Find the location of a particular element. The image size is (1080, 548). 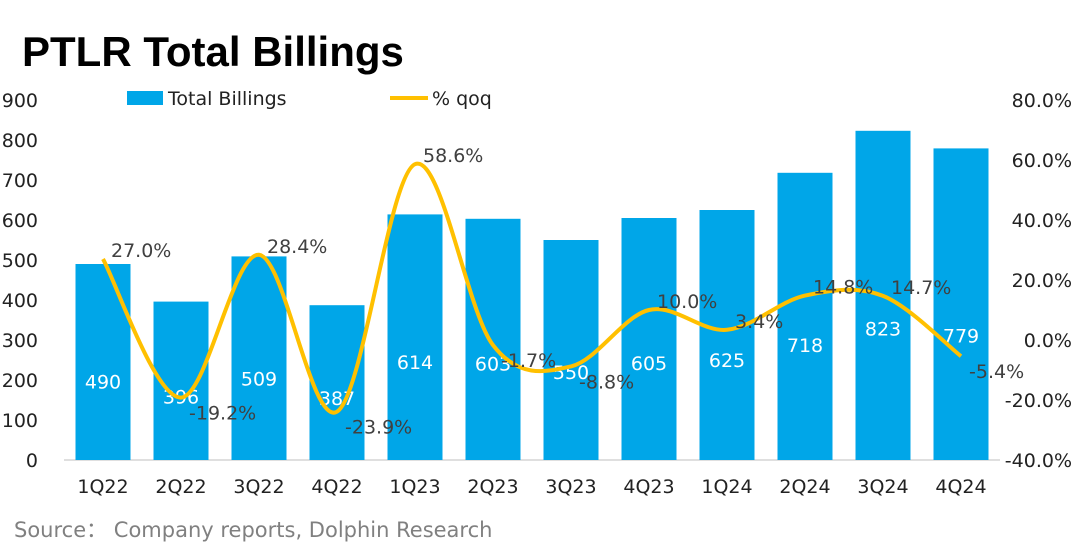

category-label: 1Q24 is located at coordinates (726, 487).